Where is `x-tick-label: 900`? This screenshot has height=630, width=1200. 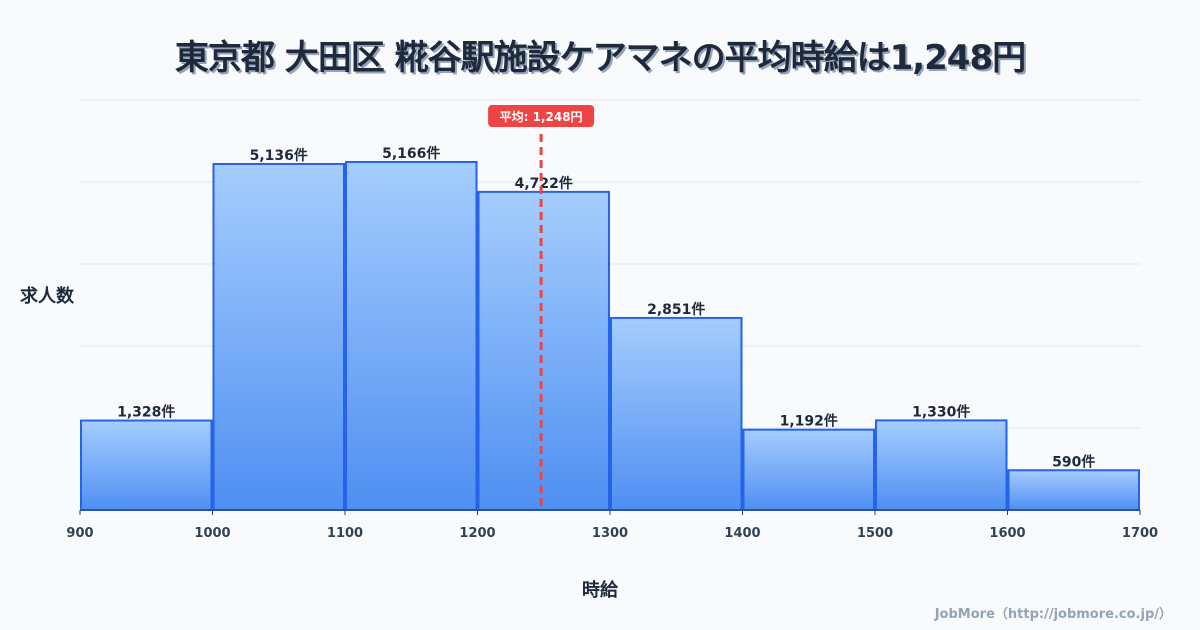 x-tick-label: 900 is located at coordinates (79, 533).